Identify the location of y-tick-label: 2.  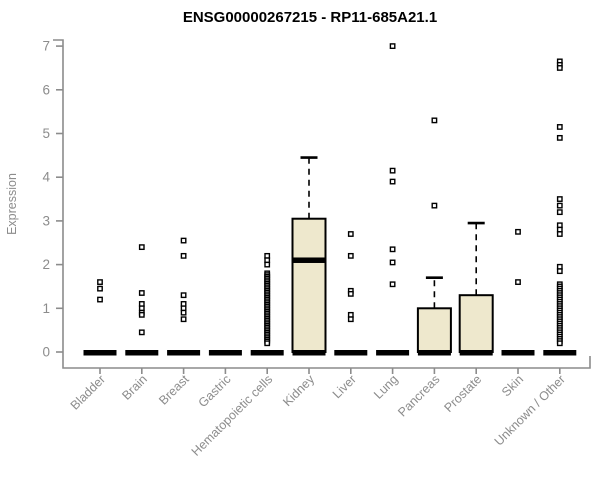
(46, 264).